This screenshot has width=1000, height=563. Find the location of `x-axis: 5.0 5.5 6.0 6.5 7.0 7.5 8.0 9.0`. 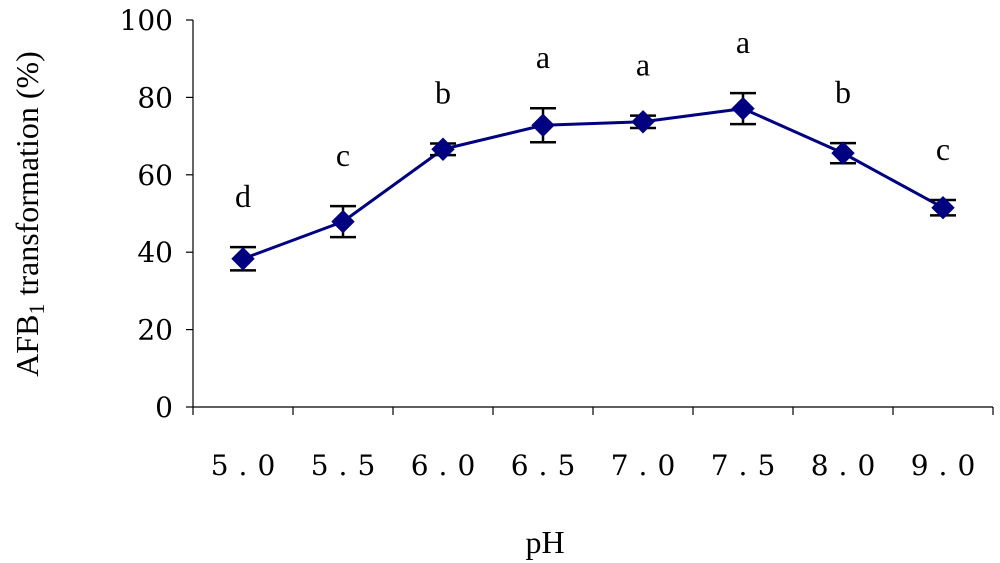

x-axis: 5.0 5.5 6.0 6.5 7.0 7.5 8.0 9.0 is located at coordinates (593, 444).